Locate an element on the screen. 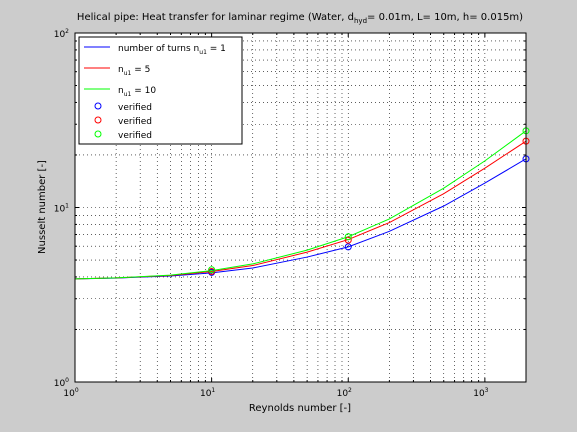  y-tick-label: 10⁰ is located at coordinates (61, 383).